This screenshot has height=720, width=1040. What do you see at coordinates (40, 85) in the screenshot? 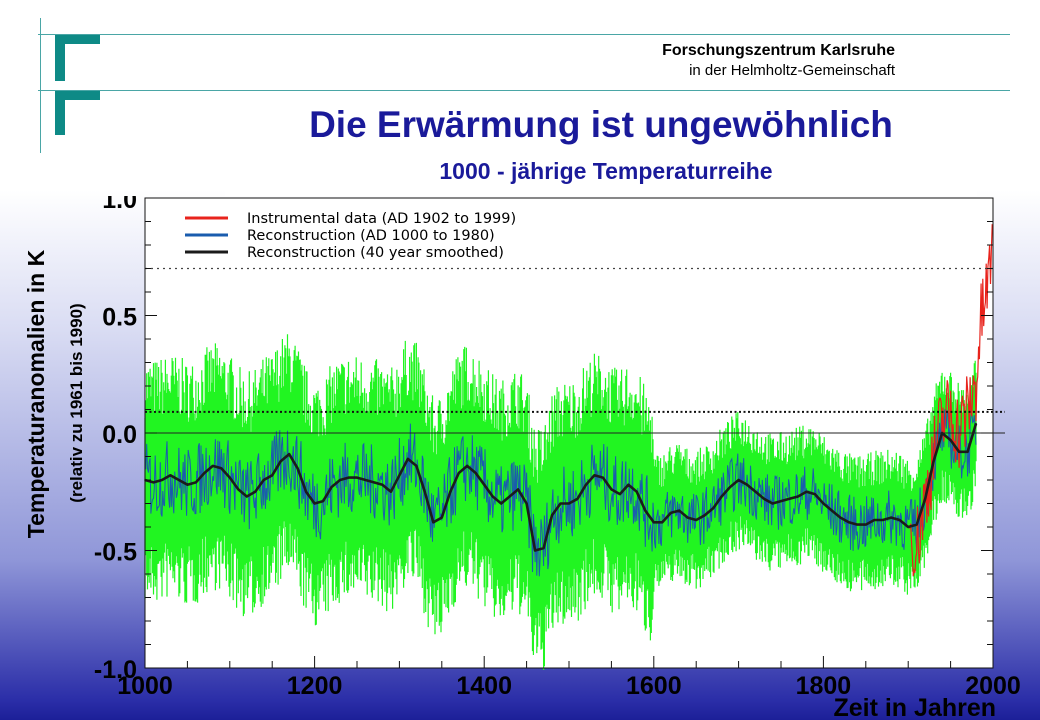
I see `logo-vertical-rule` at bounding box center [40, 85].